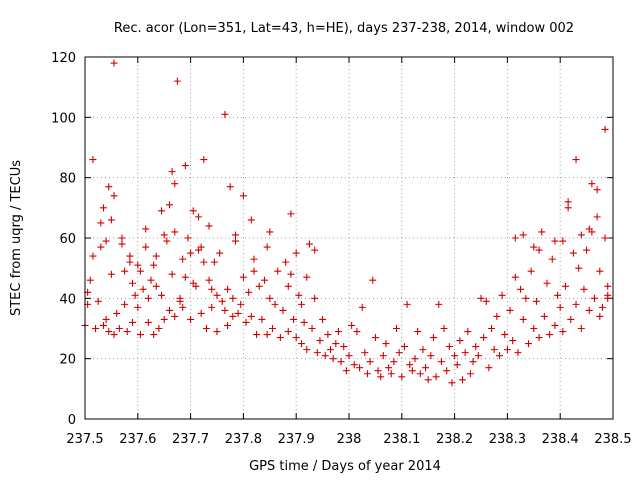  What do you see at coordinates (345, 466) in the screenshot?
I see `x-axis-label: GPS time / Days of year 2014` at bounding box center [345, 466].